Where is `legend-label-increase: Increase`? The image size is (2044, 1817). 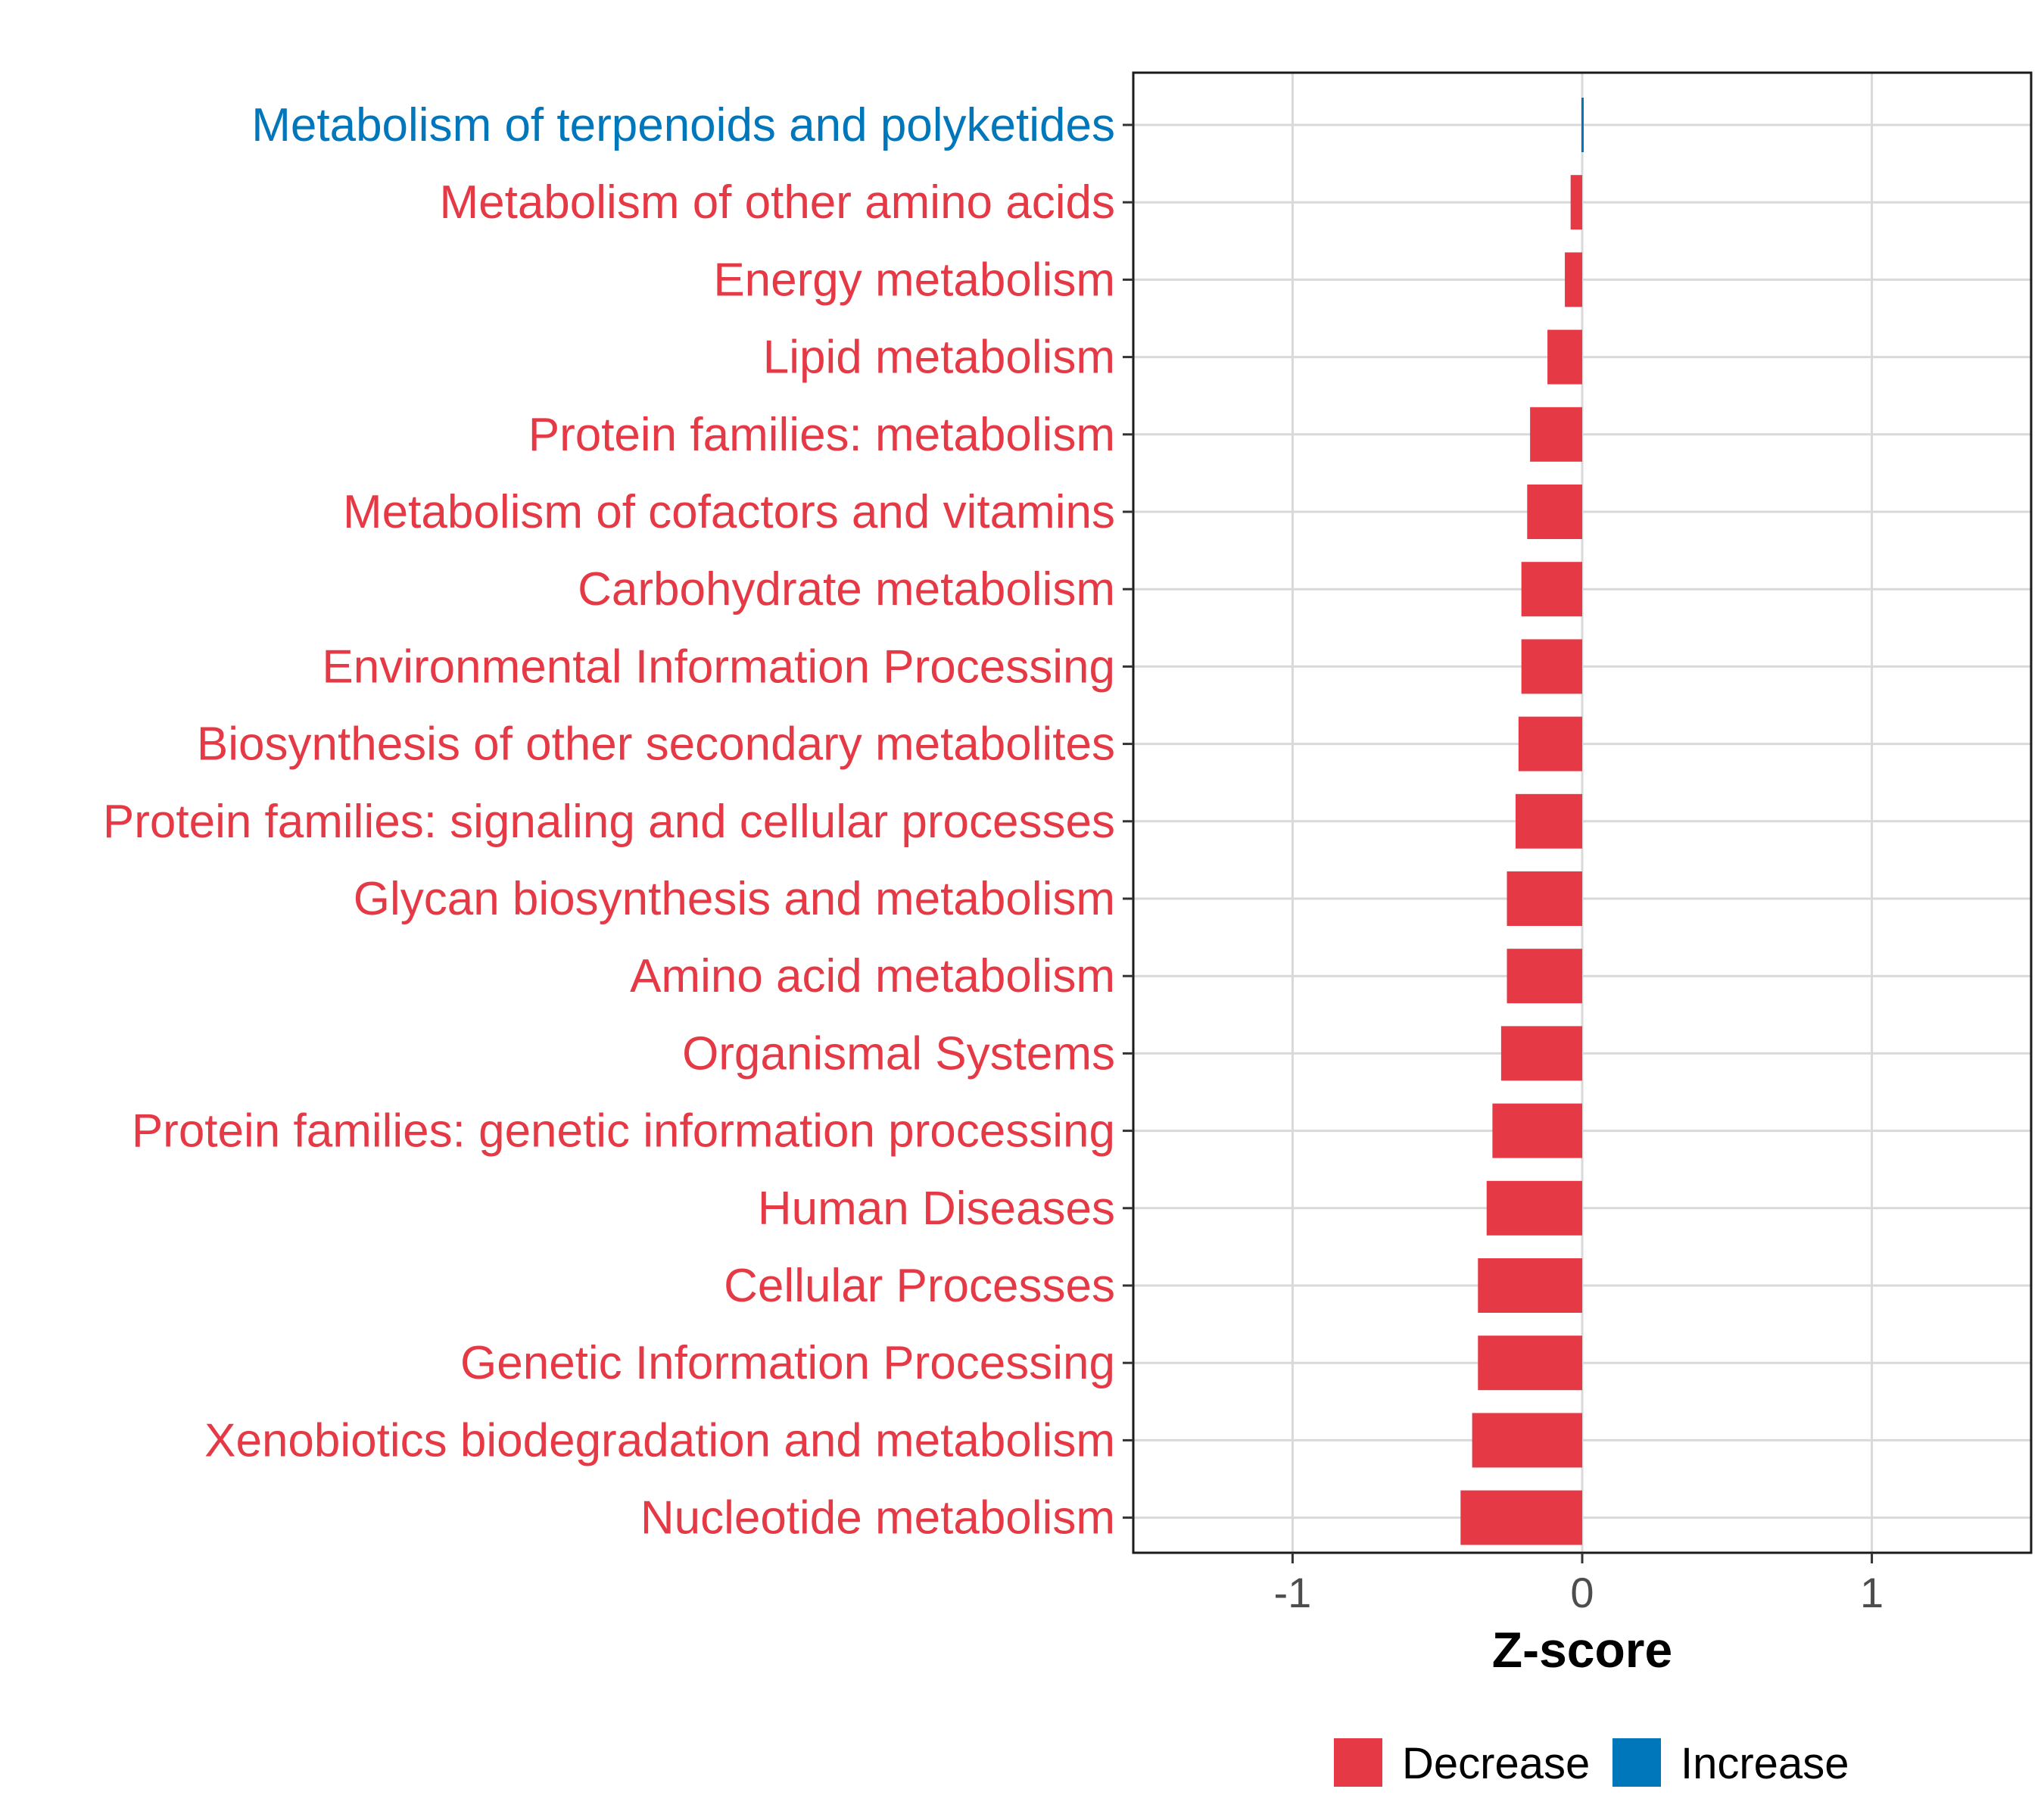 legend-label-increase: Increase is located at coordinates (1765, 1764).